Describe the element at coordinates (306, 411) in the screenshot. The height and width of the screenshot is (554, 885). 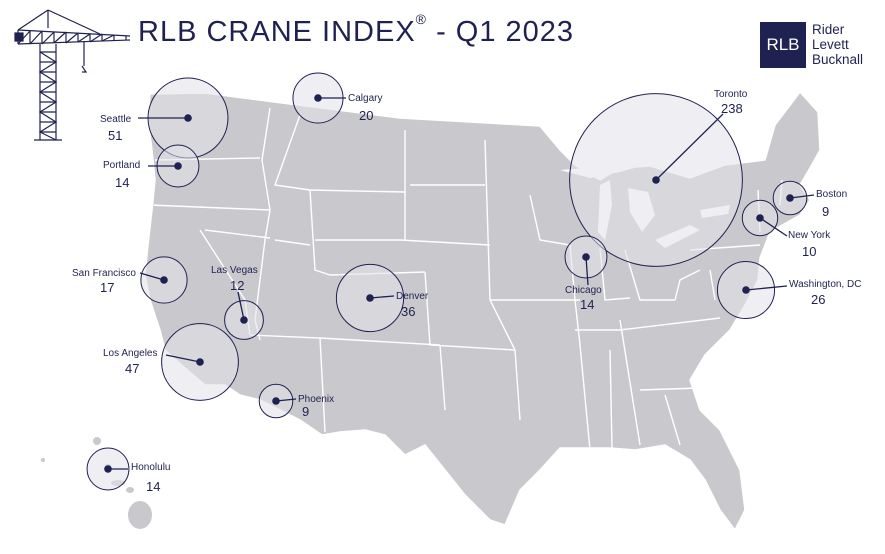
I see `city-count-phoenix: 9` at that location.